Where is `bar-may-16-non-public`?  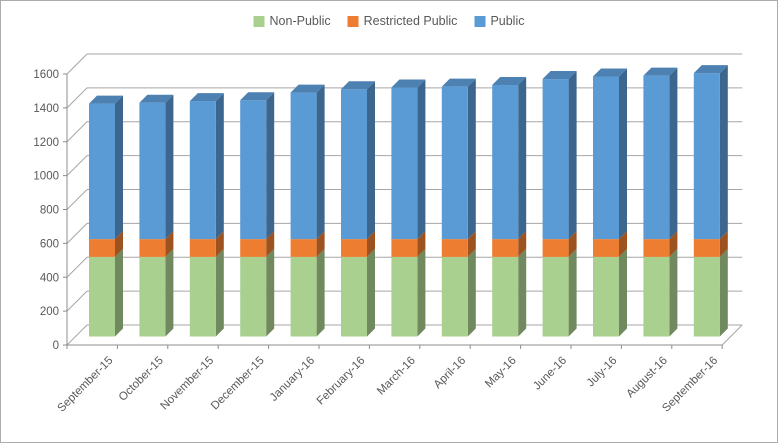
bar-may-16-non-public is located at coordinates (505, 296).